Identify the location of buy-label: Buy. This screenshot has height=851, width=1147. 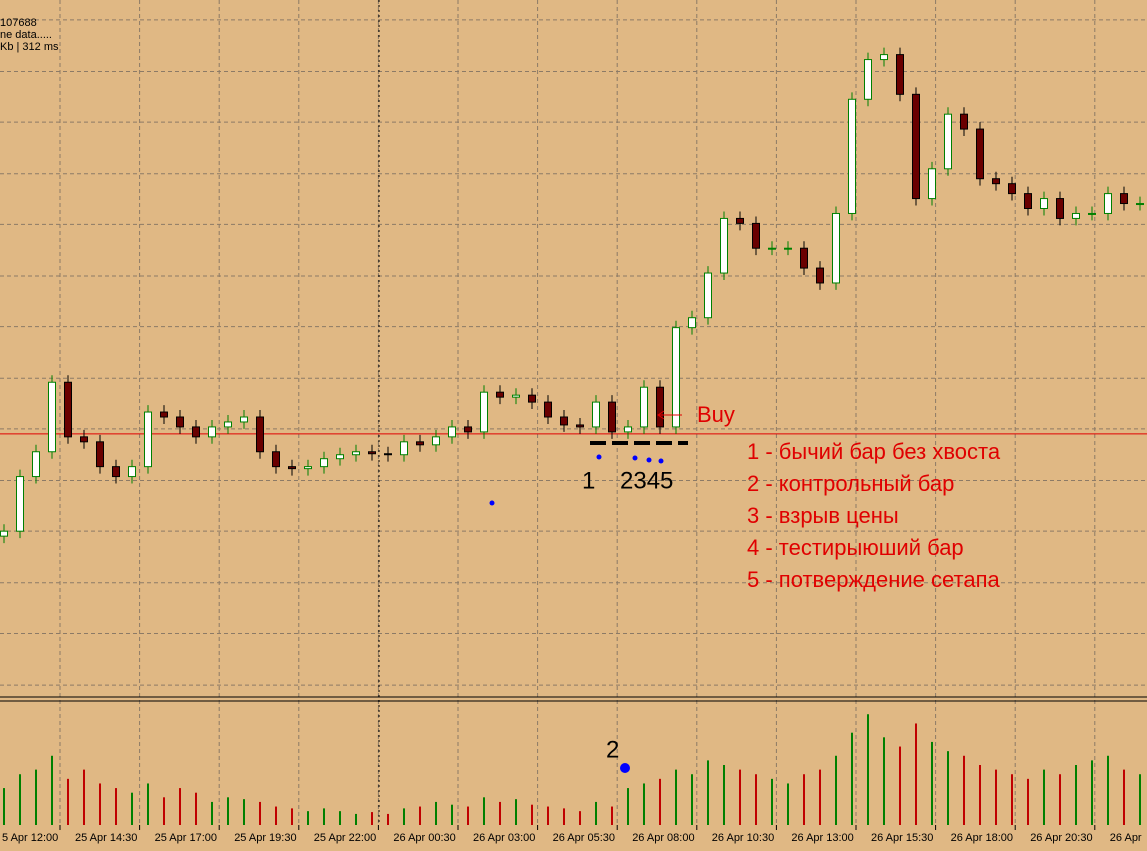
(716, 414).